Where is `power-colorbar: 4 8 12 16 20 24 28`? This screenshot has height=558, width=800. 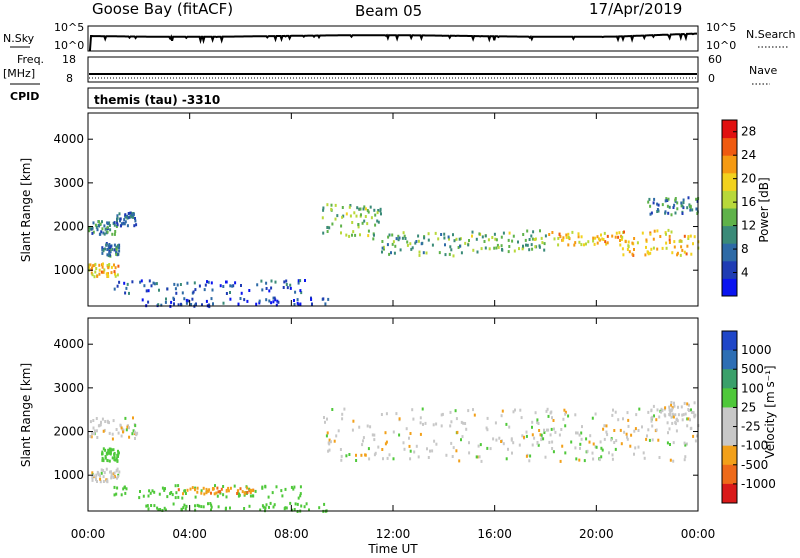 power-colorbar: 4 8 12 16 20 24 28 is located at coordinates (738, 208).